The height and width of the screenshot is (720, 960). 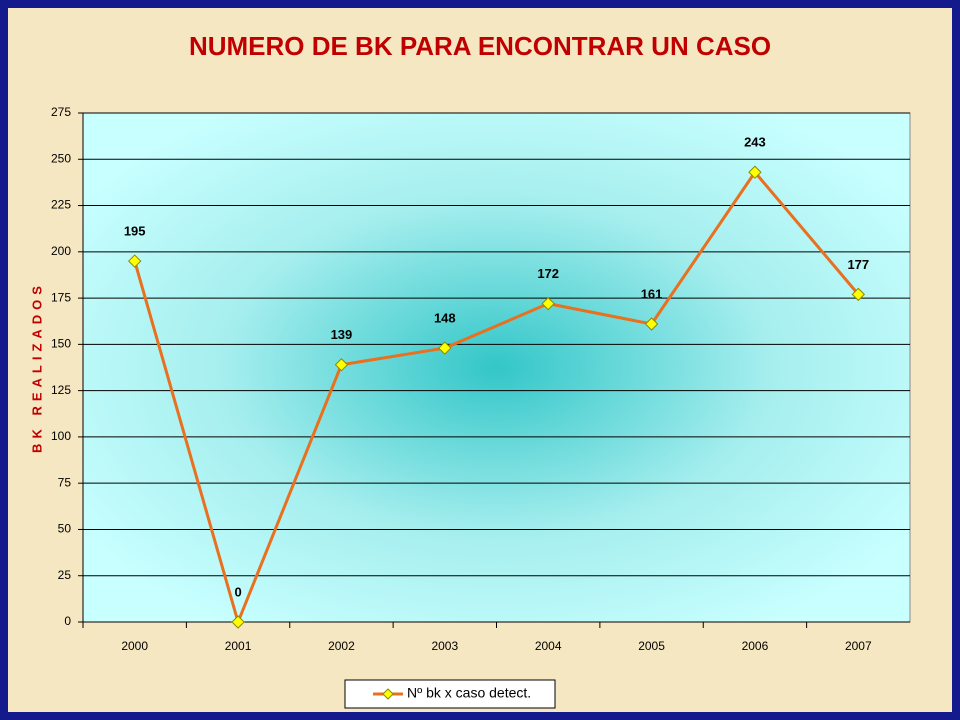 I want to click on legend-marker, so click(x=388, y=694).